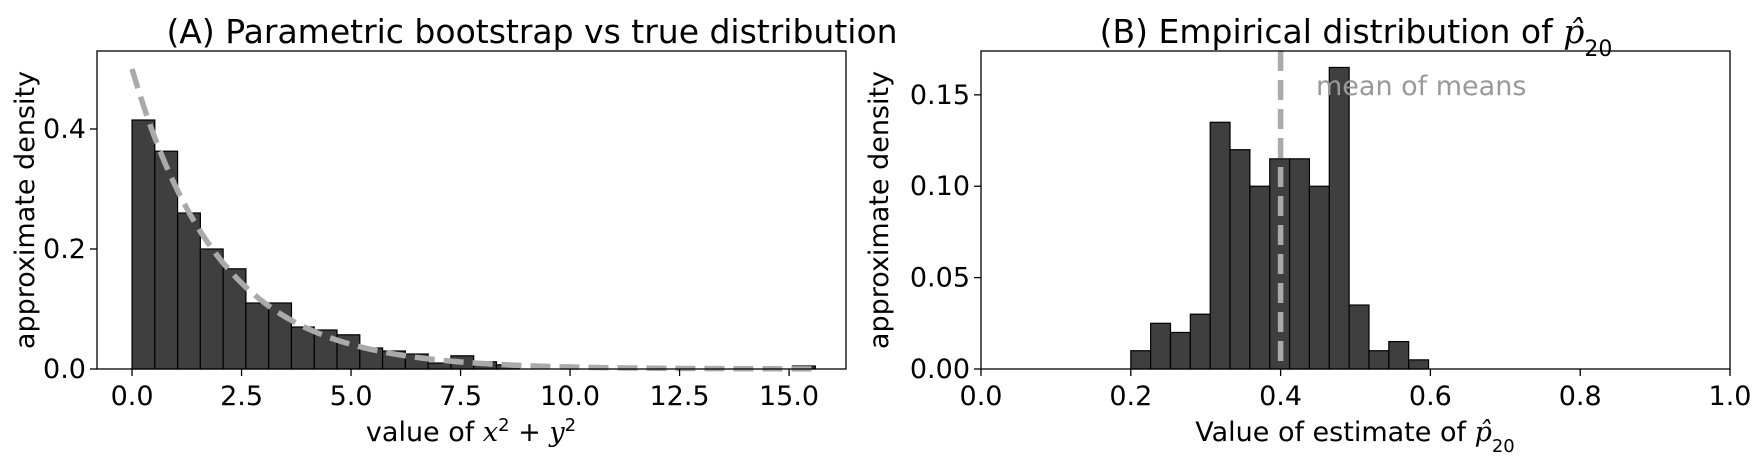 This screenshot has width=1760, height=459. Describe the element at coordinates (570, 396) in the screenshot. I see `x-tick-label: 10.0` at that location.